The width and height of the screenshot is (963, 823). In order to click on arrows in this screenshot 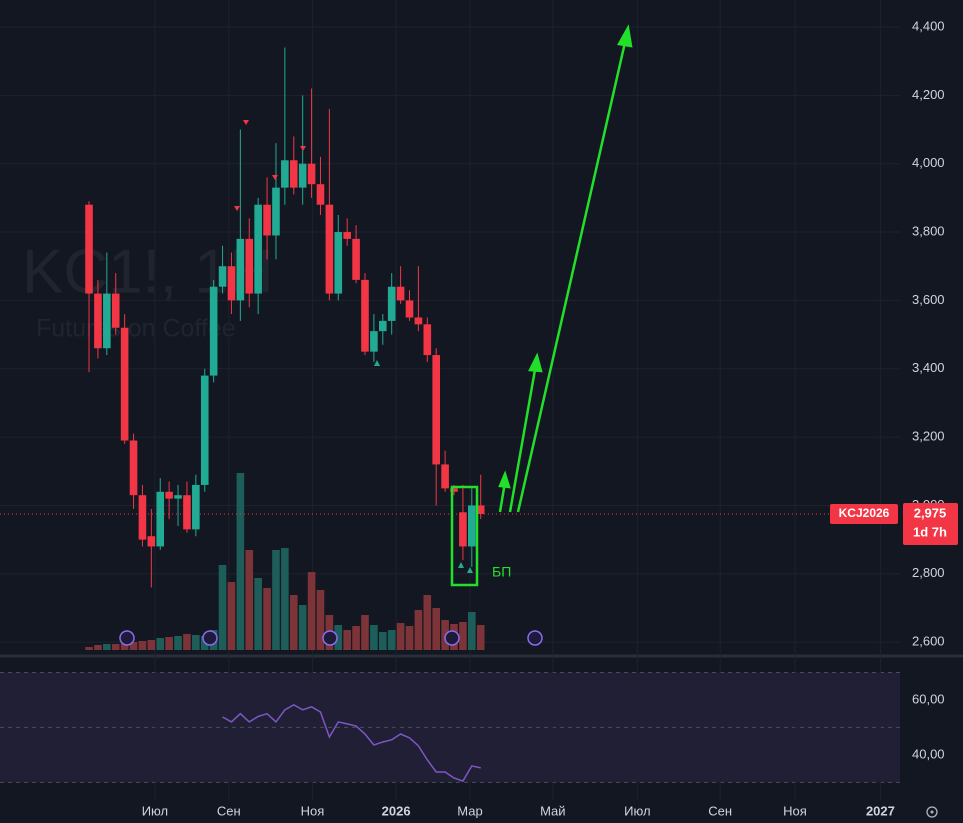, I will do `click(565, 268)`.